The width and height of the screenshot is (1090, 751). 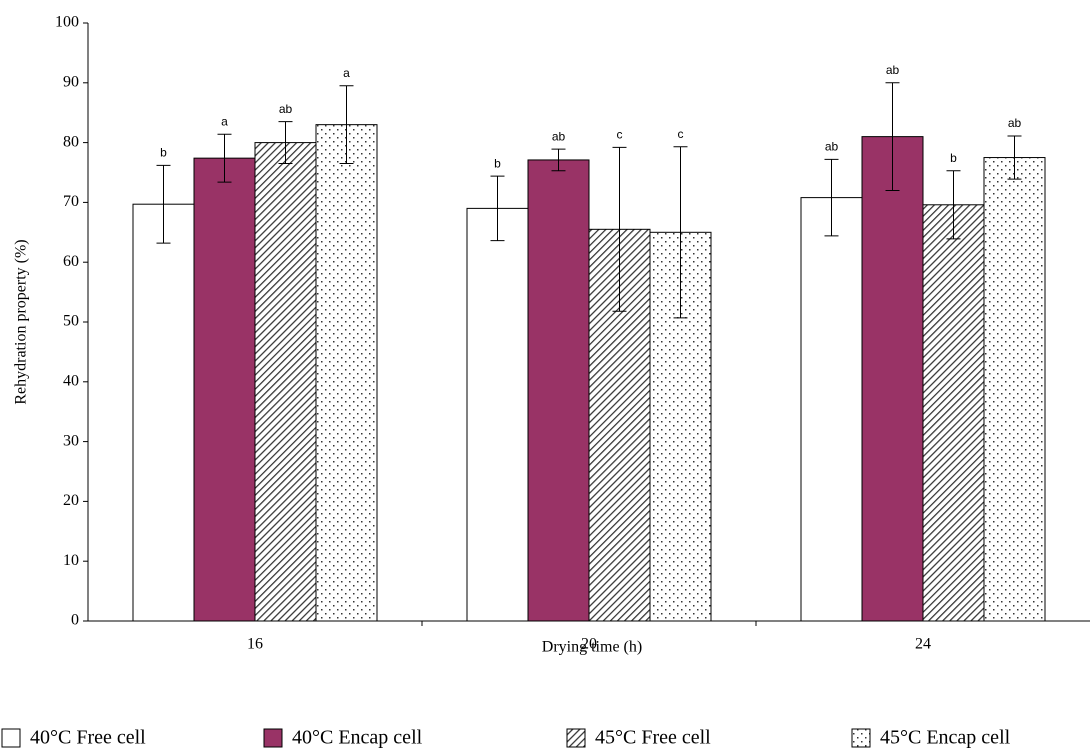 What do you see at coordinates (589, 644) in the screenshot?
I see `x-tick-label: 20` at bounding box center [589, 644].